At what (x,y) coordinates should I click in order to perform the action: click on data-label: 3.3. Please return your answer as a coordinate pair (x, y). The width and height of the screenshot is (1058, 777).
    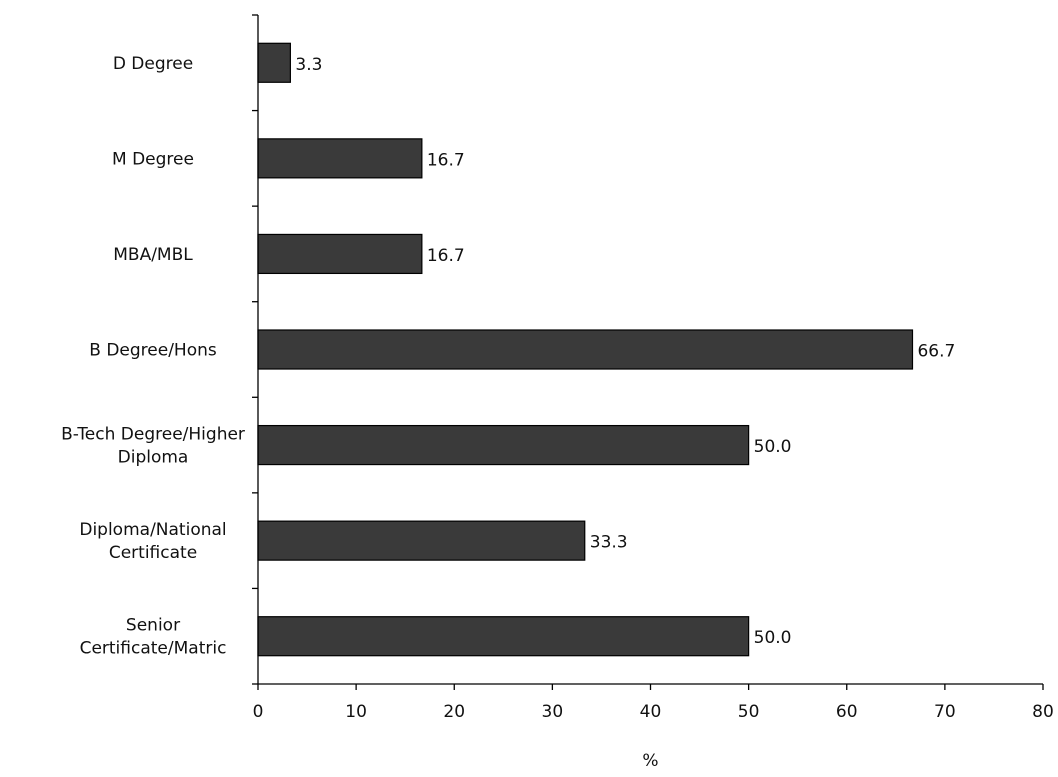
    Looking at the image, I should click on (308, 65).